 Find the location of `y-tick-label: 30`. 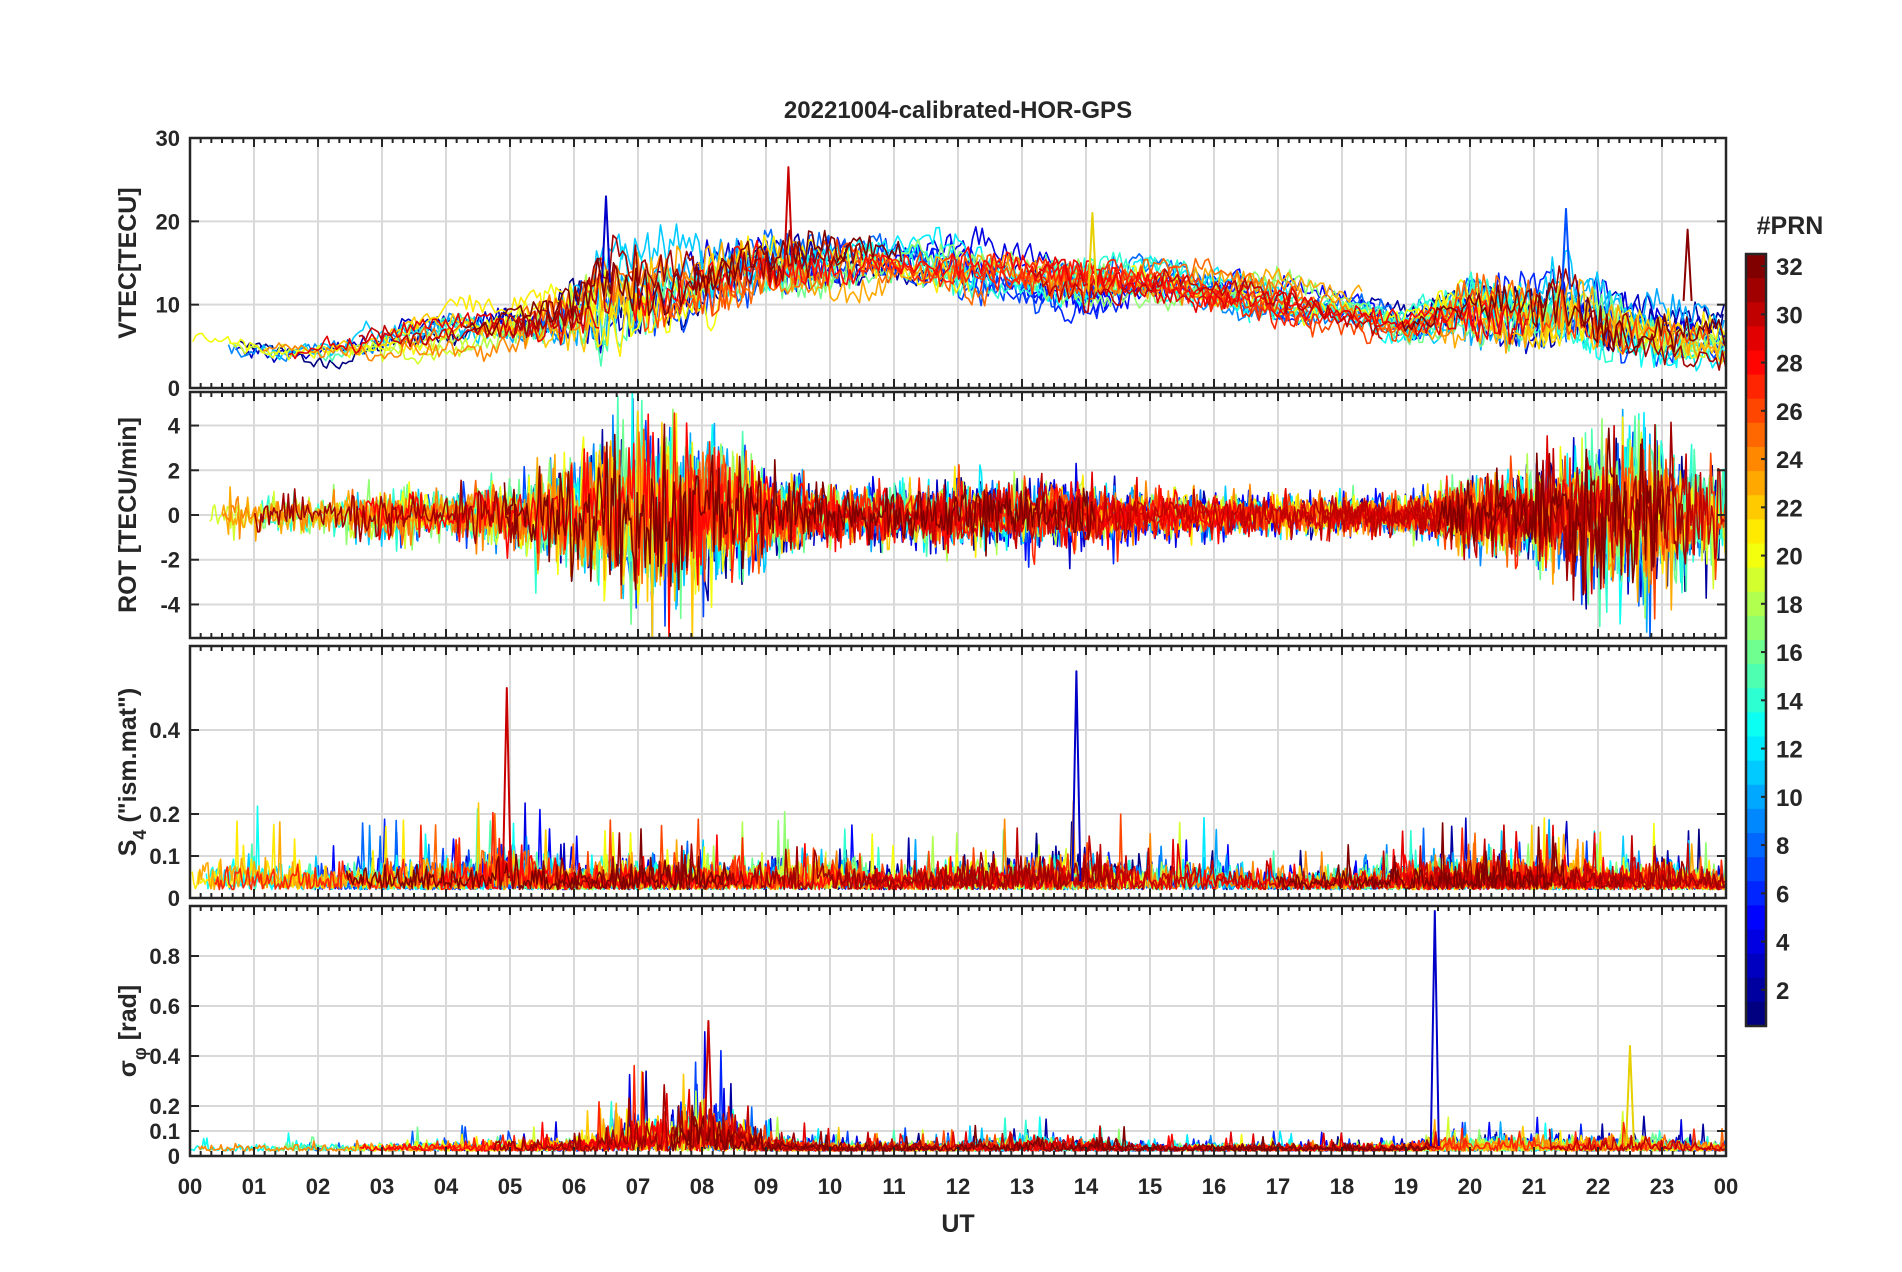

y-tick-label: 30 is located at coordinates (168, 138).